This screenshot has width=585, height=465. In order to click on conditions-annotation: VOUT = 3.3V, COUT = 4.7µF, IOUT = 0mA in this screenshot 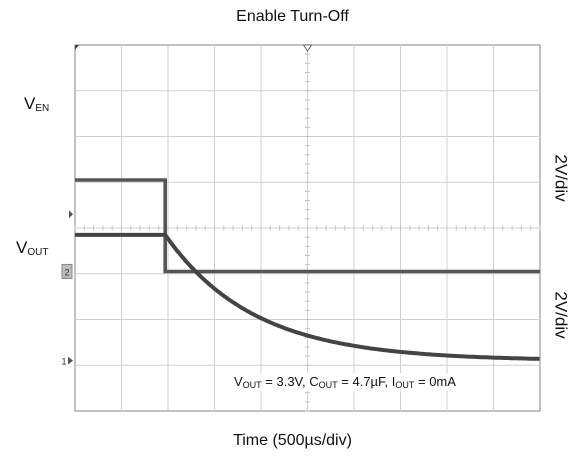, I will do `click(345, 382)`.